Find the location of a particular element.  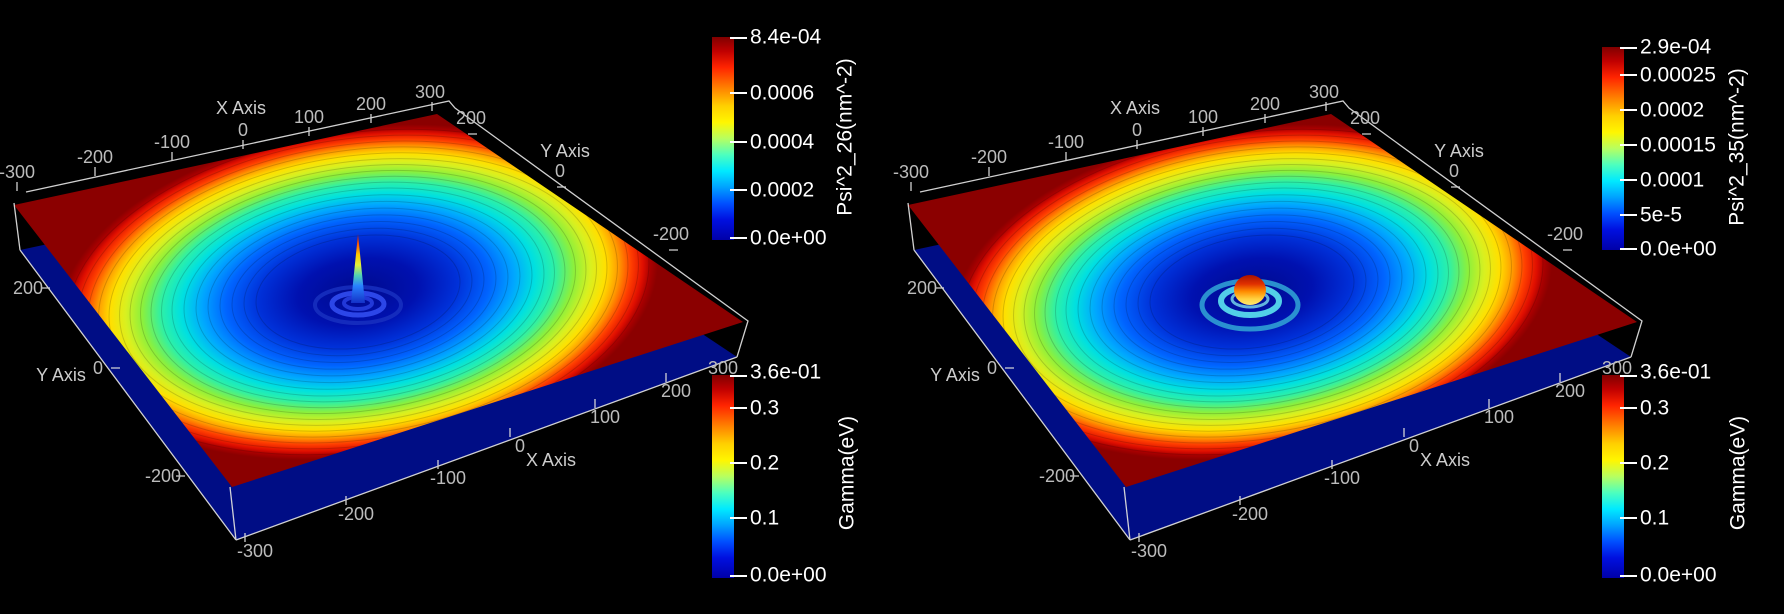

psi-colorbar-label: 0.0006 is located at coordinates (782, 93).